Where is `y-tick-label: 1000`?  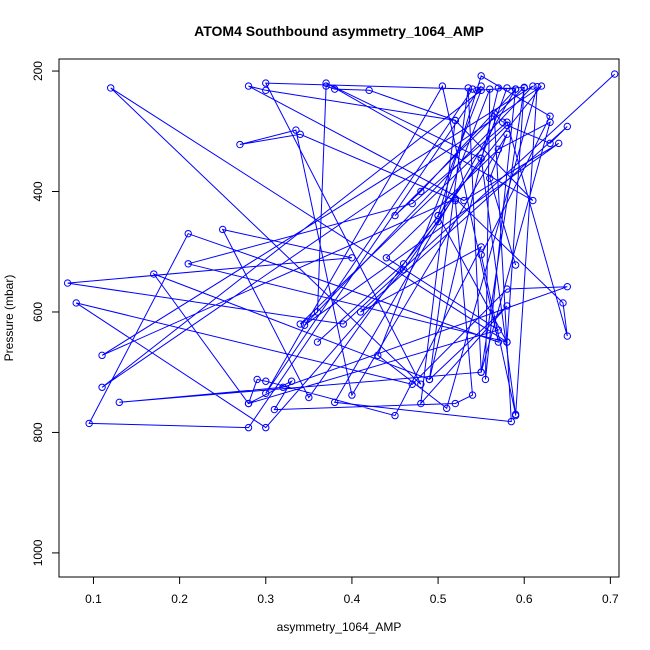 y-tick-label: 1000 is located at coordinates (38, 552).